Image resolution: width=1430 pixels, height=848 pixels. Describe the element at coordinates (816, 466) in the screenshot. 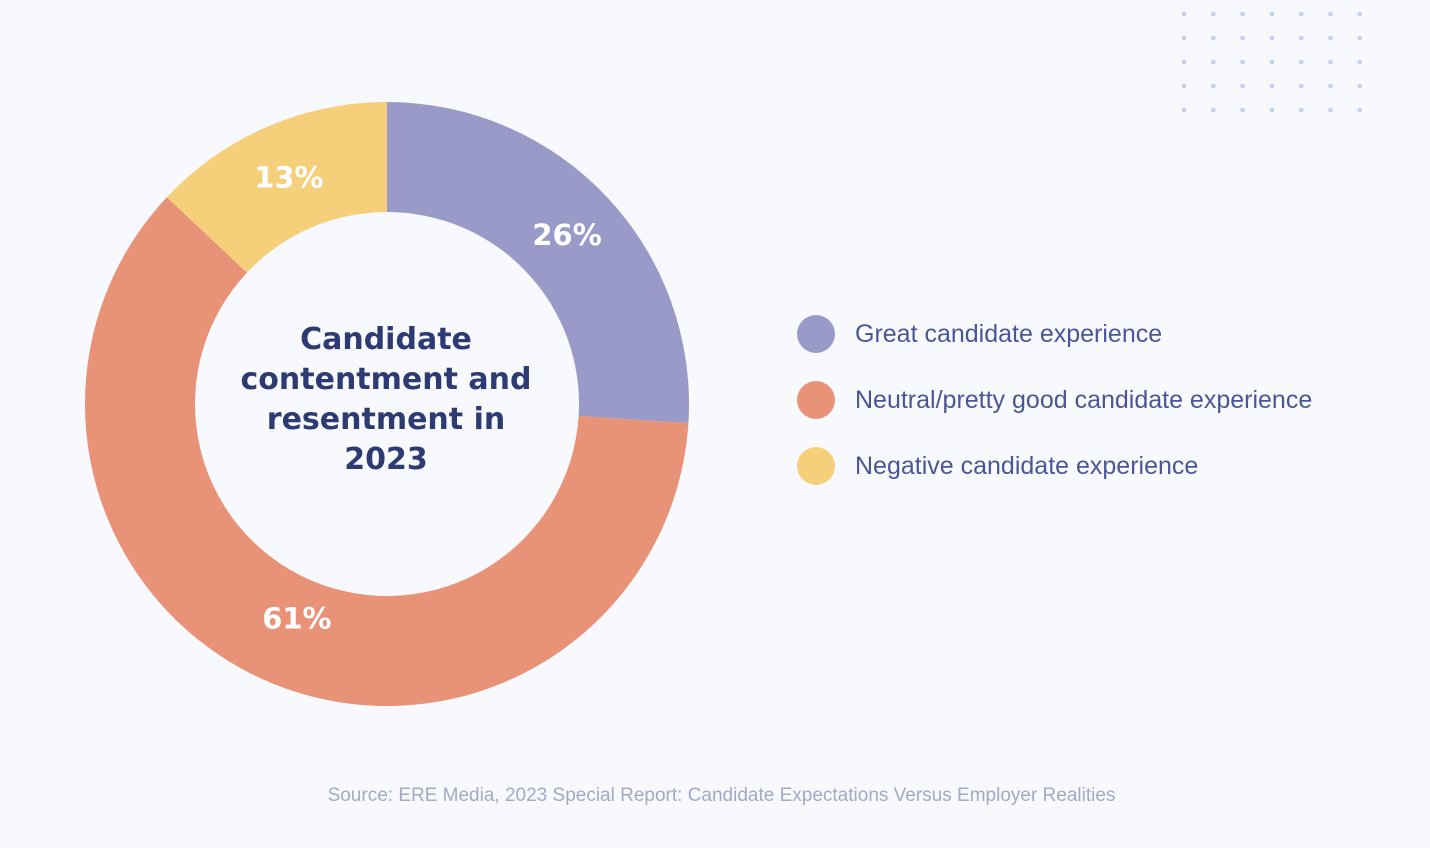

I see `legend-swatch-negative` at that location.